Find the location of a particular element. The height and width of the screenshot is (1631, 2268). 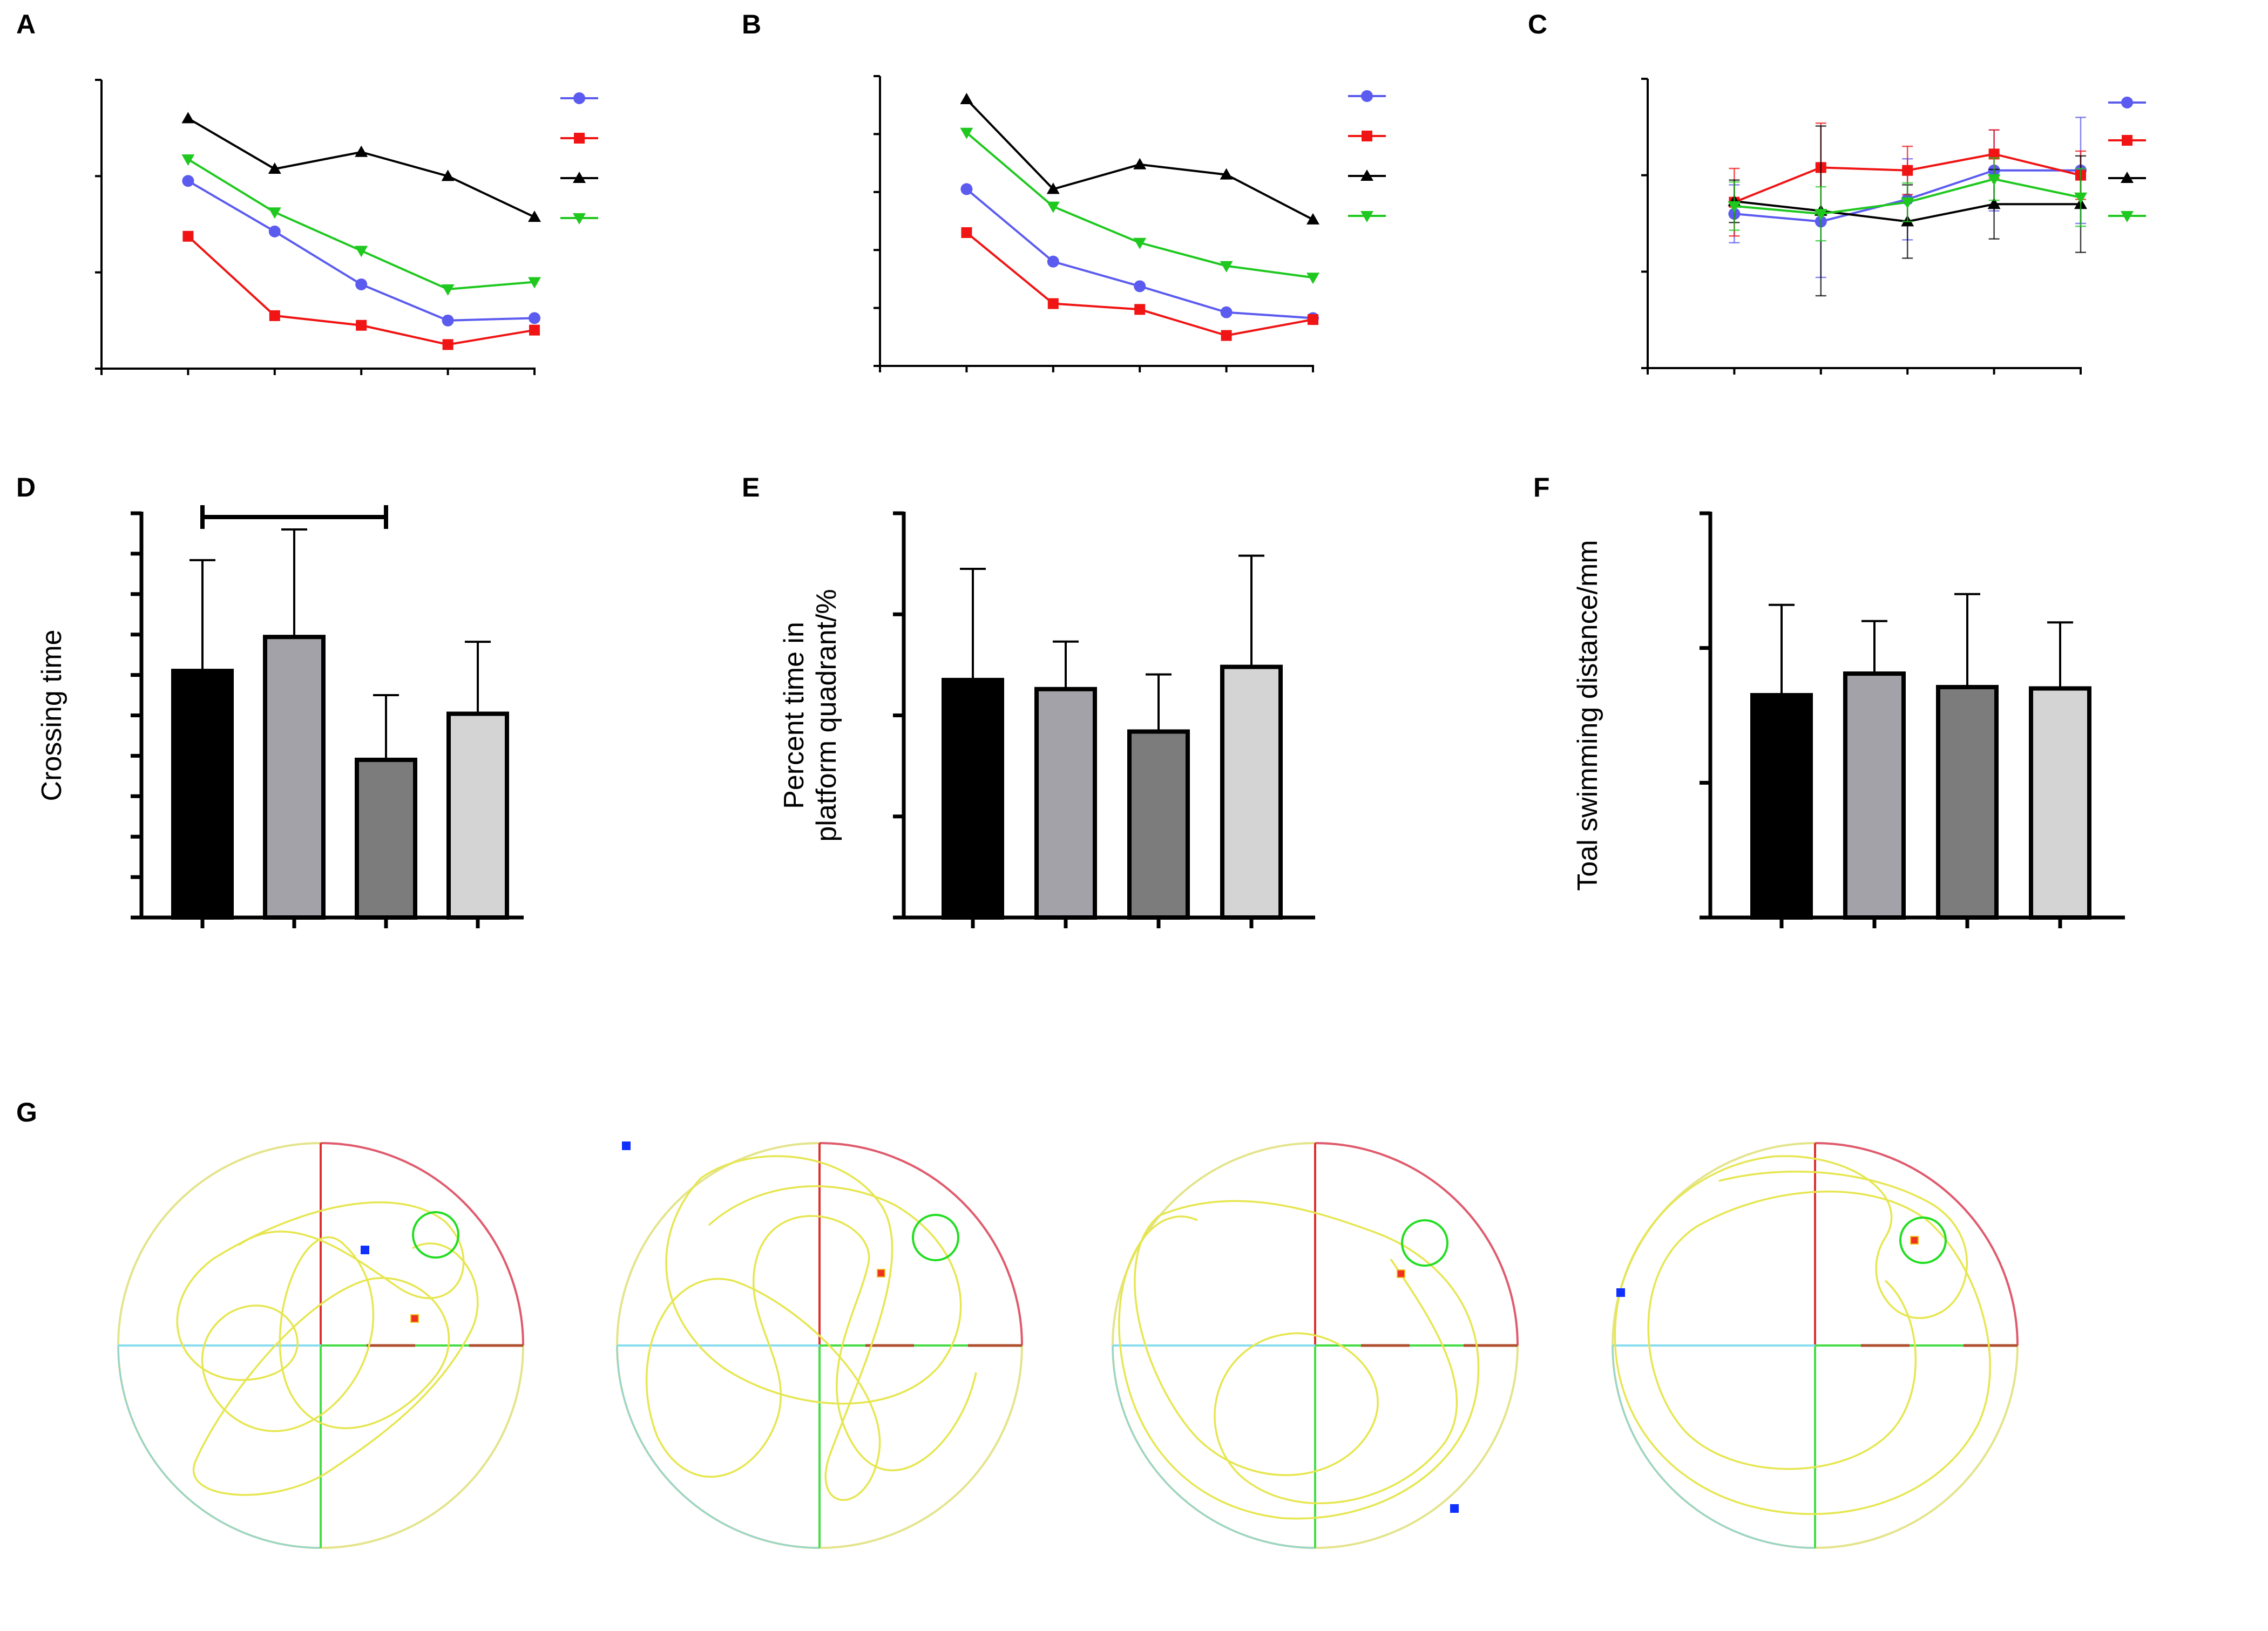

panel-label-f: F is located at coordinates (1542, 487).